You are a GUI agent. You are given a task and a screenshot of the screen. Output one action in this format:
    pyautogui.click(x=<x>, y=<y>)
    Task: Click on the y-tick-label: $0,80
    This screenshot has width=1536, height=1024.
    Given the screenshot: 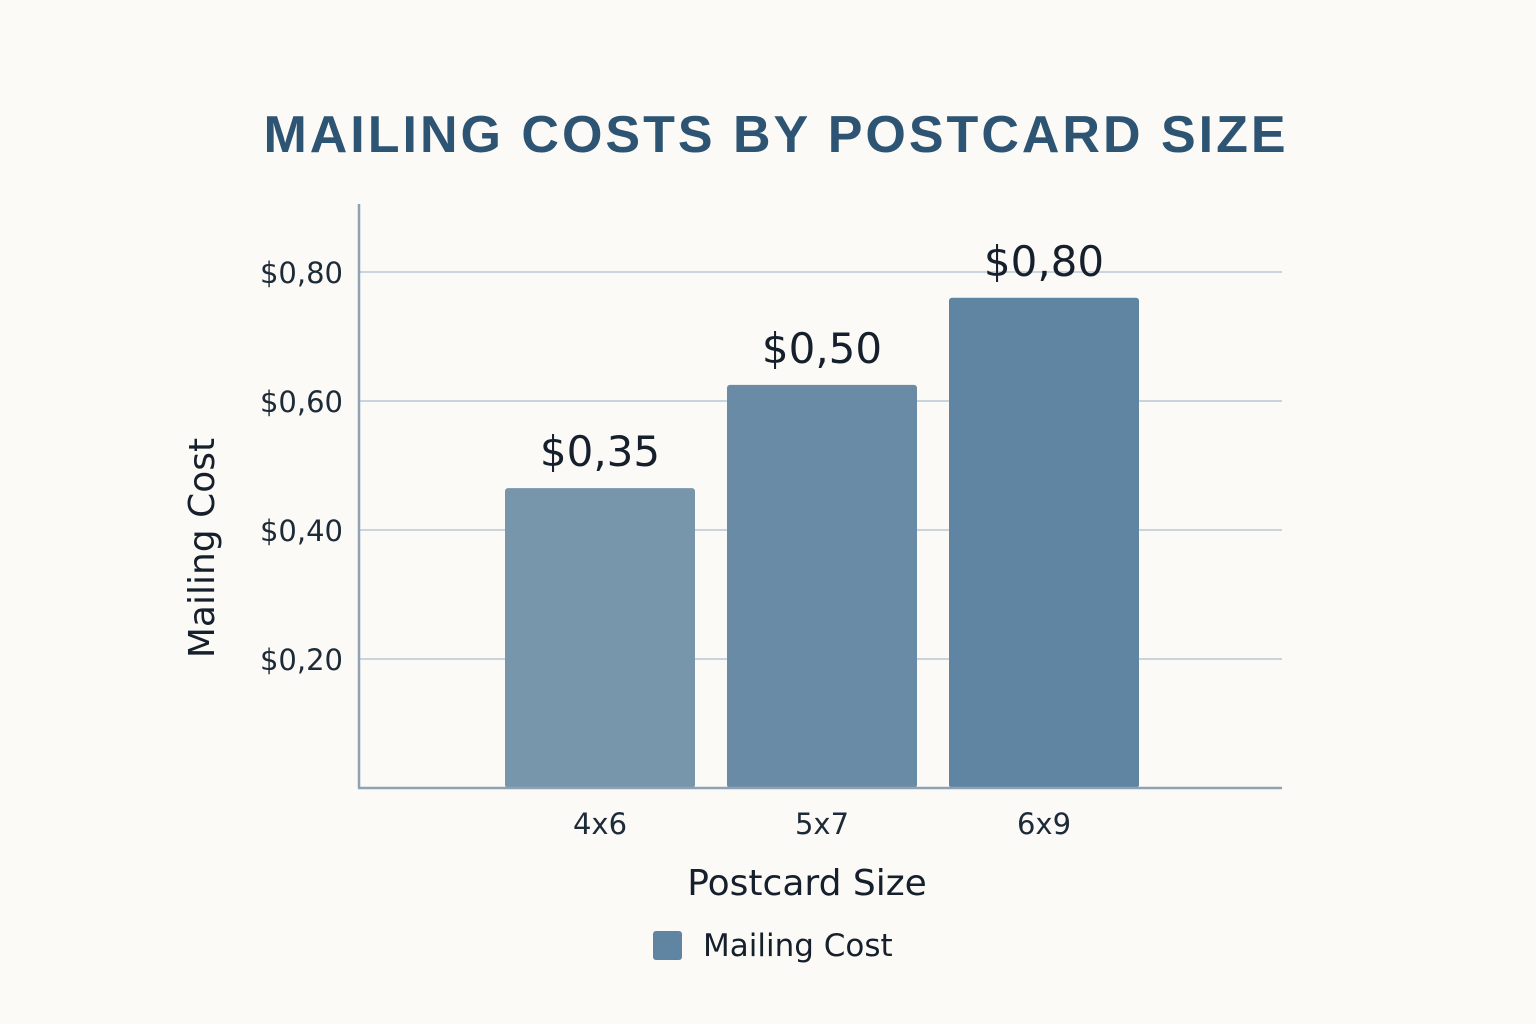 What is the action you would take?
    pyautogui.click(x=301, y=273)
    